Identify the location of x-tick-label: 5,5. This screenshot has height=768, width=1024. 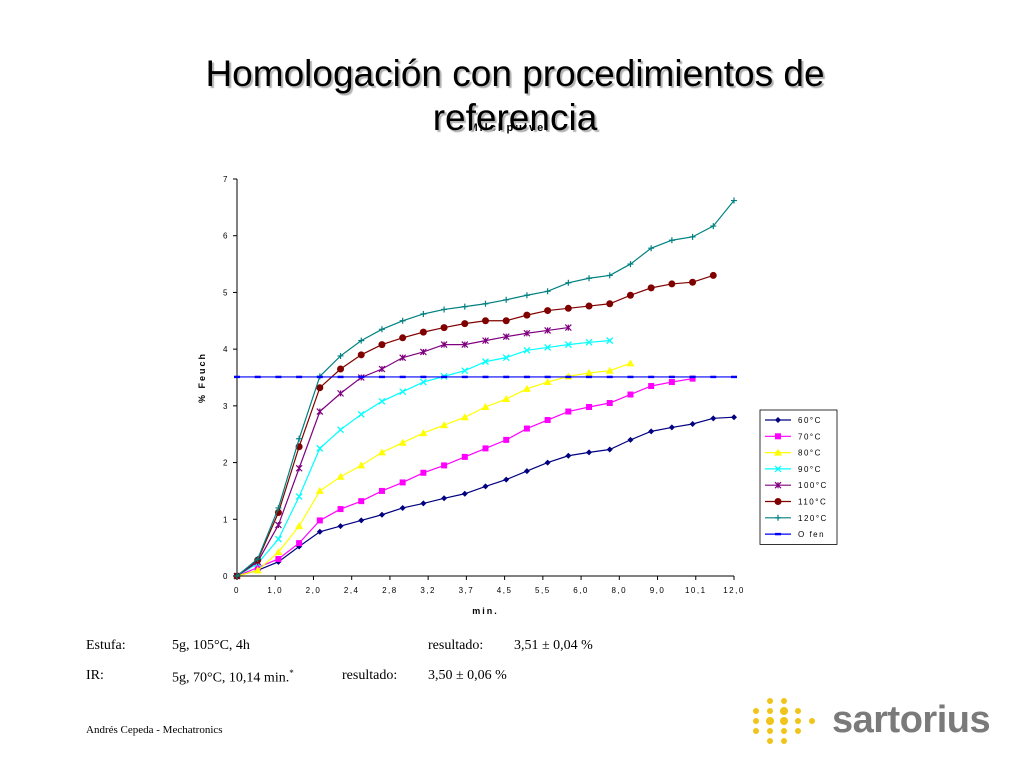
(543, 590).